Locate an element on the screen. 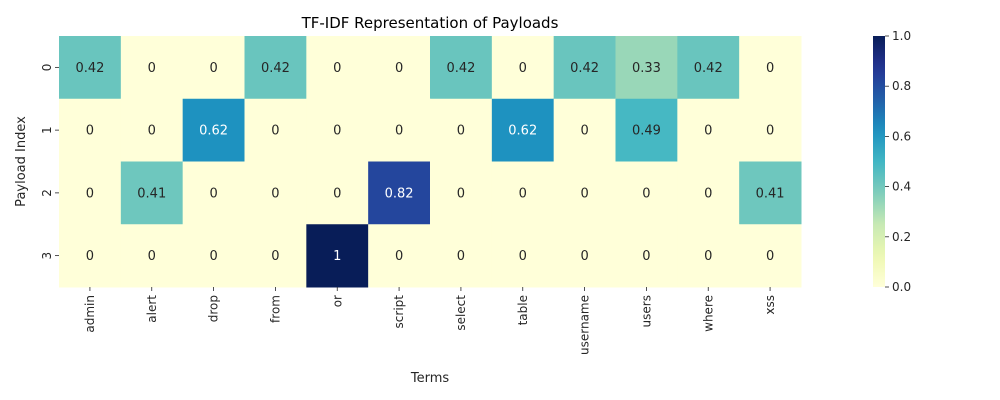 The width and height of the screenshot is (1000, 400). colorbar-tick-label: 0.6 is located at coordinates (901, 136).